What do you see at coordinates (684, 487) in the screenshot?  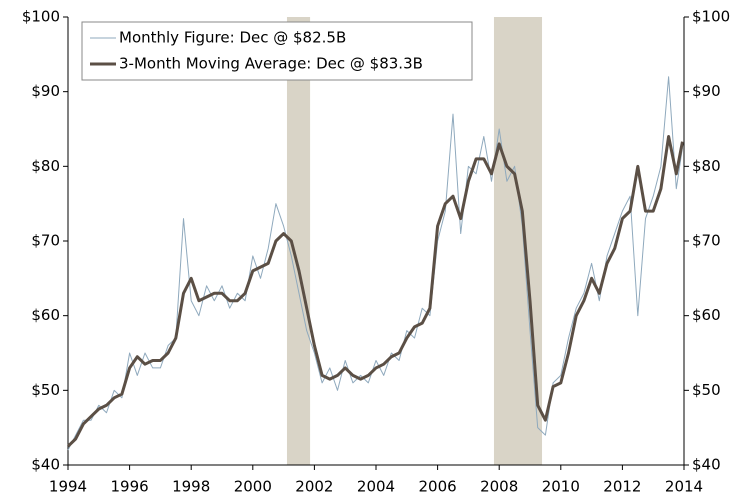 I see `x-tick-label: 2014` at bounding box center [684, 487].